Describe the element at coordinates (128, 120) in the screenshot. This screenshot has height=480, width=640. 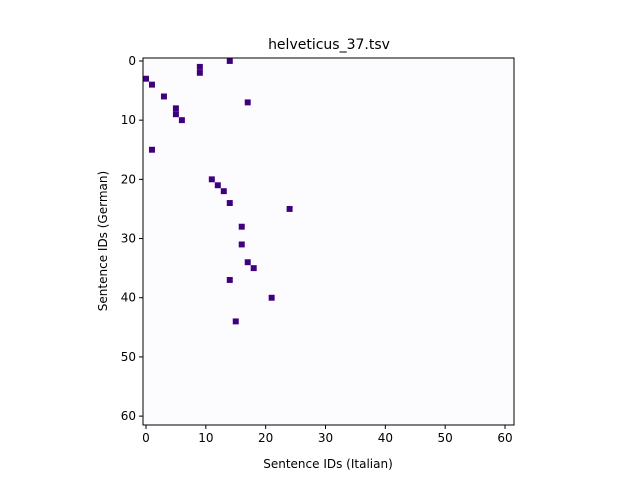
I see `y-tick-label: 10` at that location.